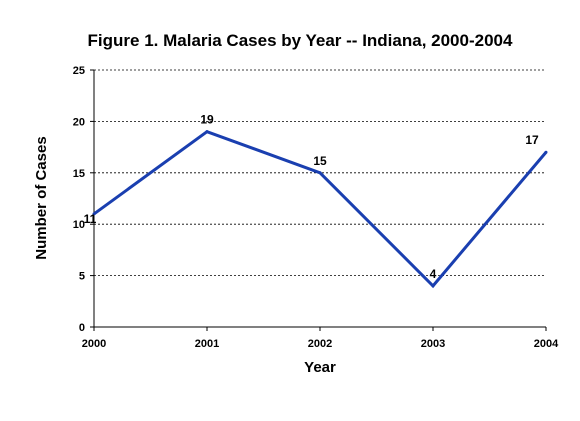  I want to click on y-tick-label: 10, so click(79, 225).